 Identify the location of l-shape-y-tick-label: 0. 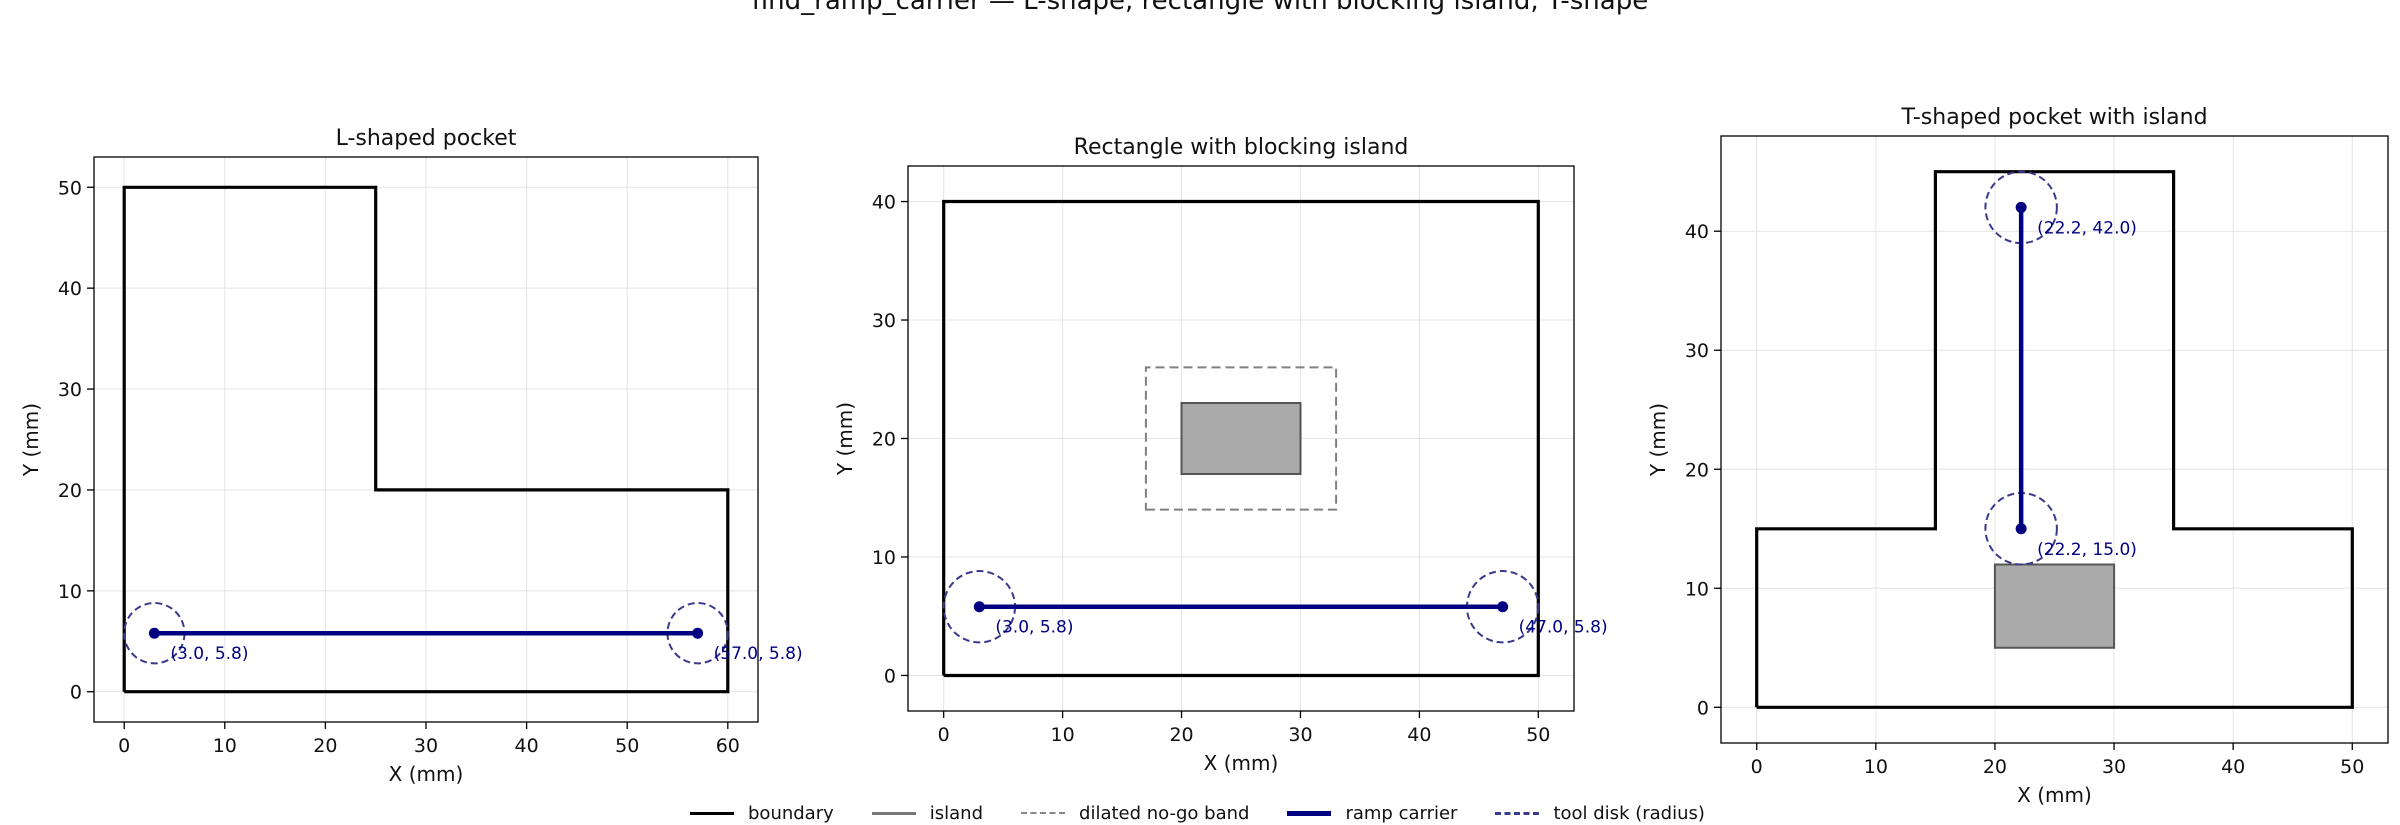
(76, 693).